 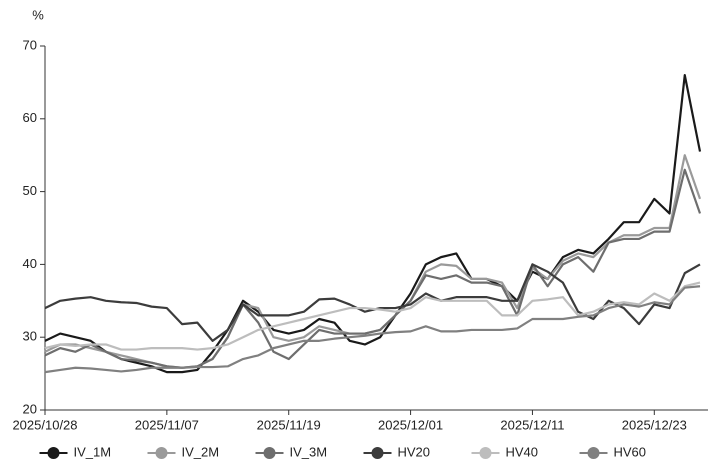 What do you see at coordinates (38, 14) in the screenshot?
I see `y-axis-label: %` at bounding box center [38, 14].